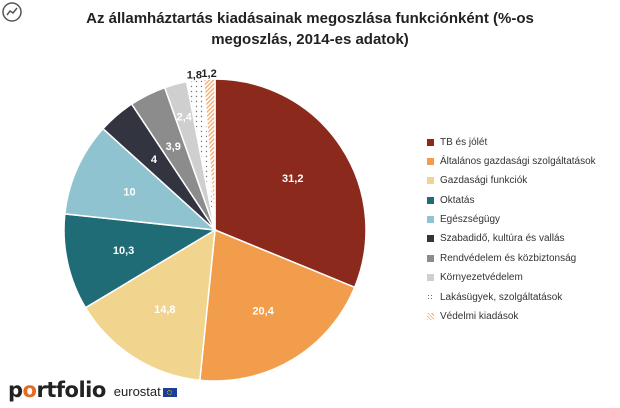 This screenshot has height=408, width=620. Describe the element at coordinates (71, 390) in the screenshot. I see `brand-rest: rtfolio` at that location.